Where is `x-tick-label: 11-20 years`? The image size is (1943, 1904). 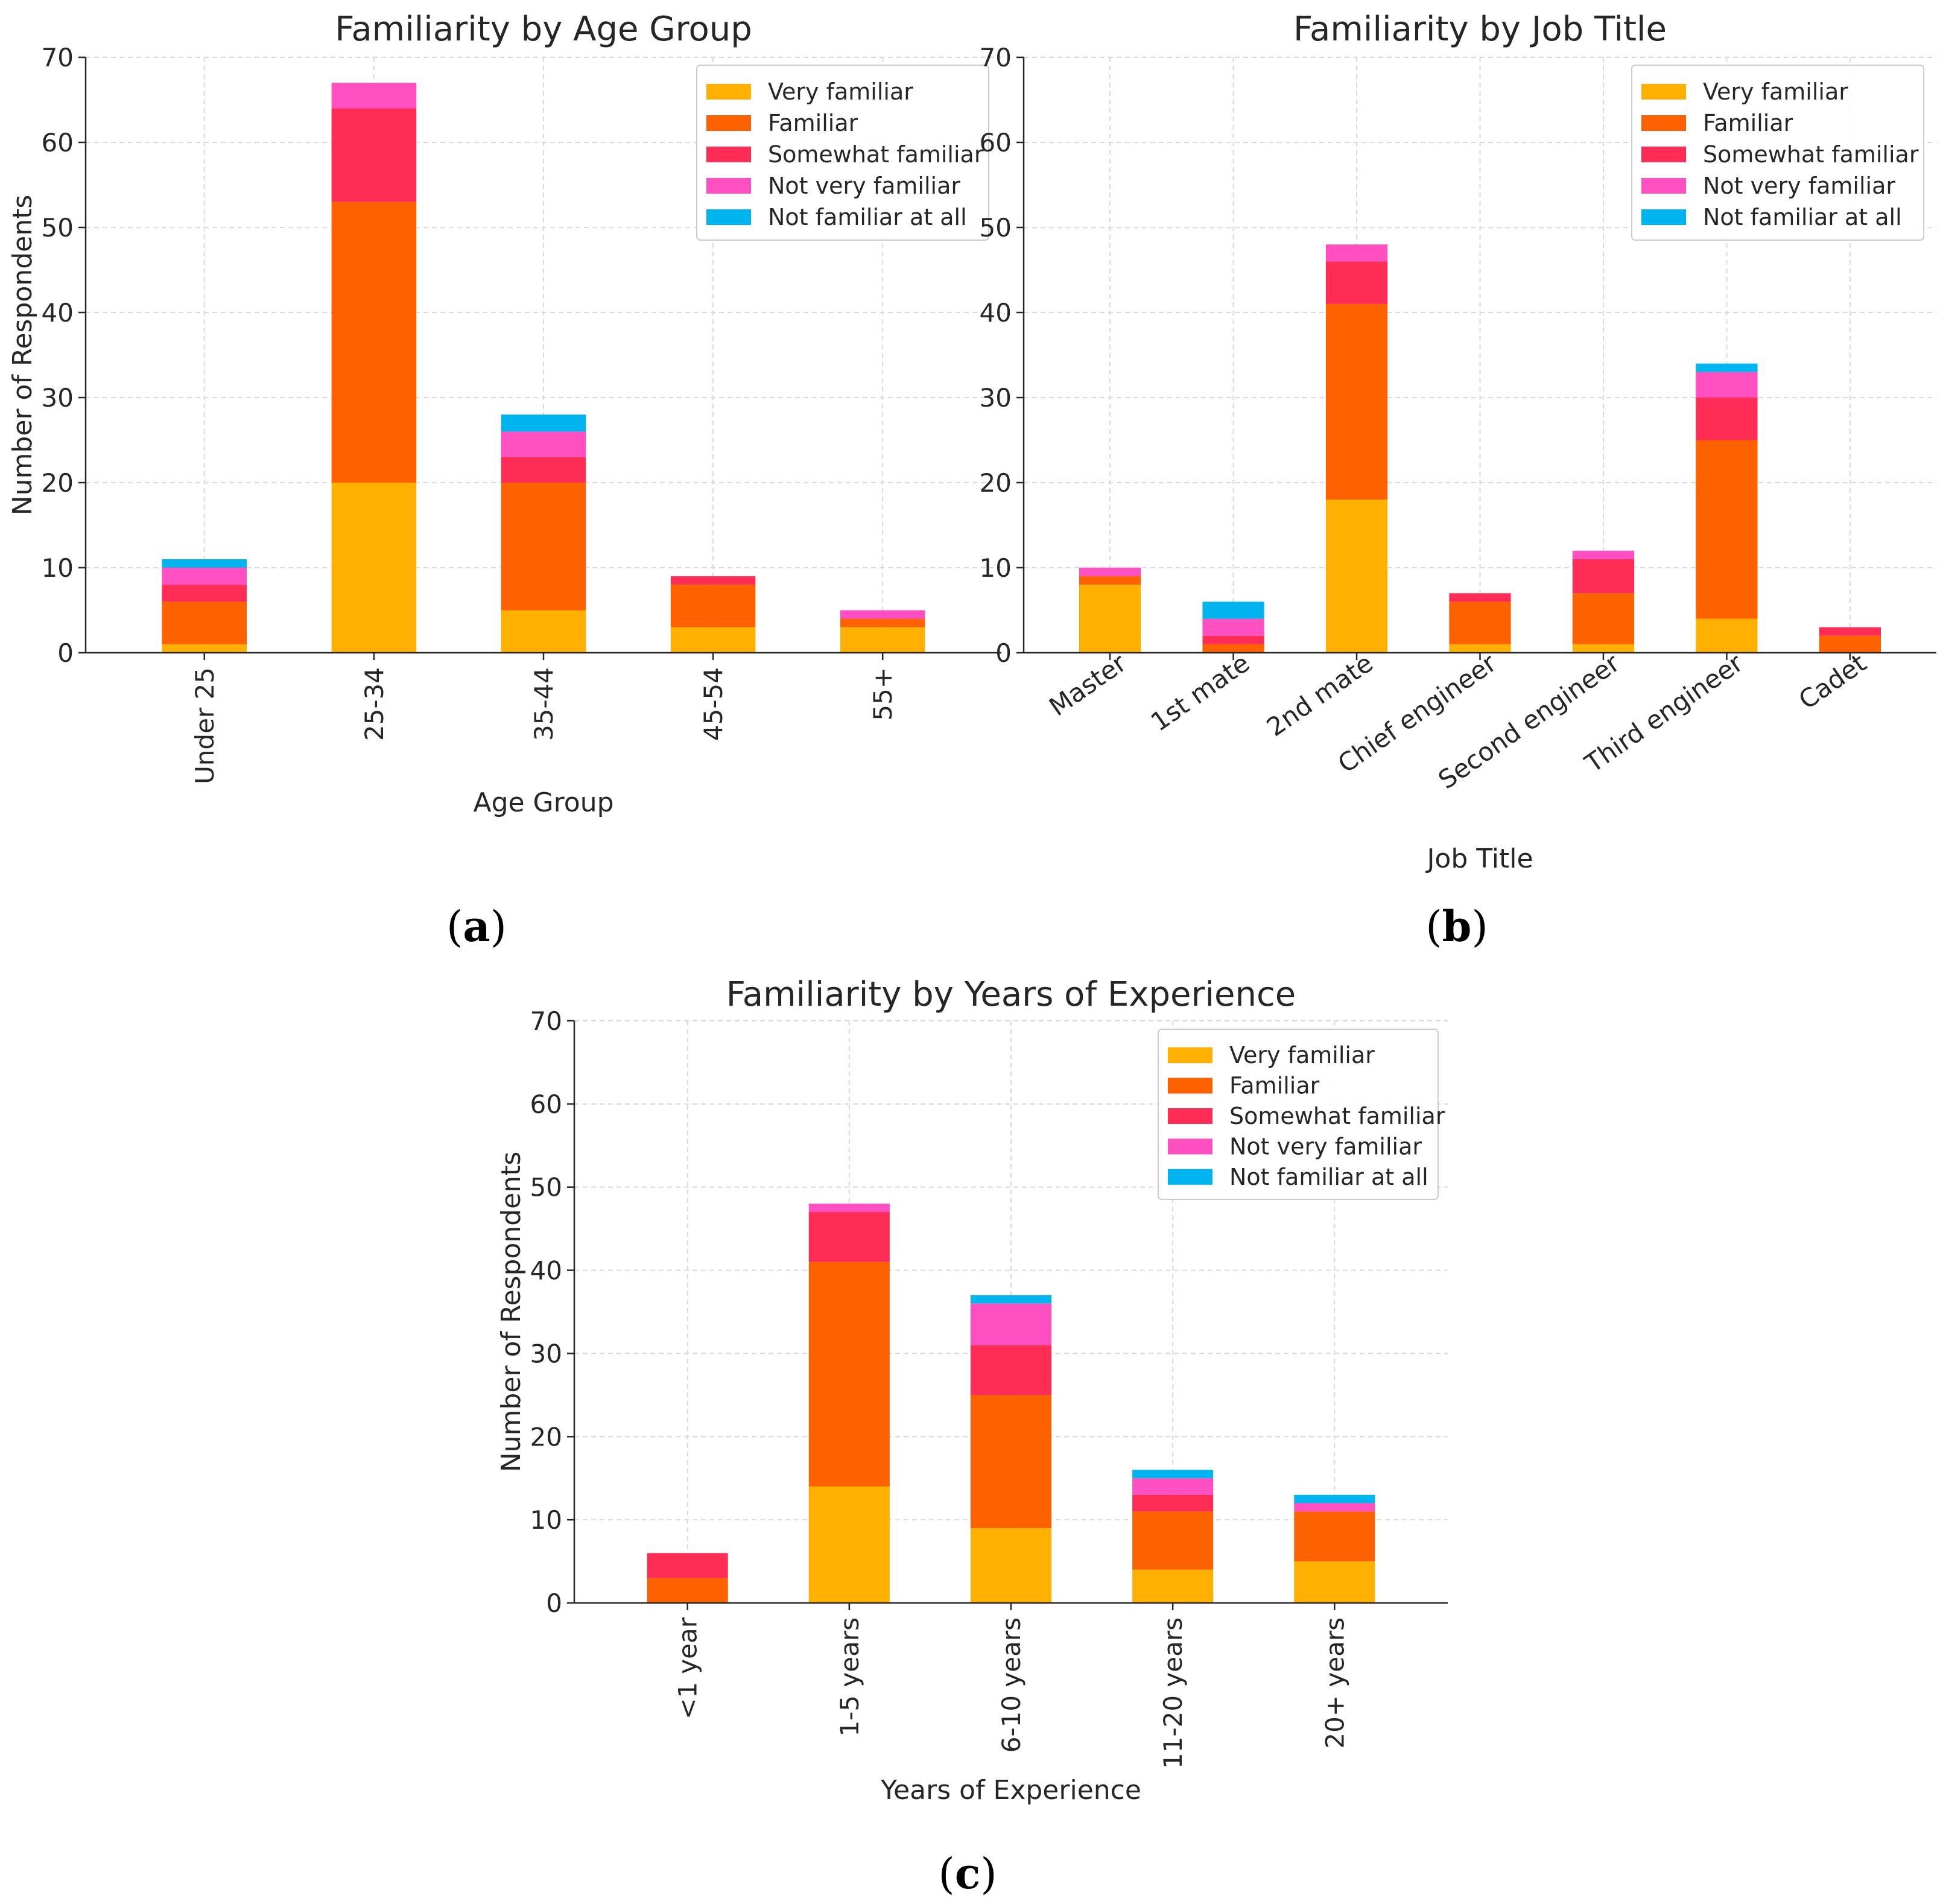
x-tick-label: 11-20 years is located at coordinates (1173, 1693).